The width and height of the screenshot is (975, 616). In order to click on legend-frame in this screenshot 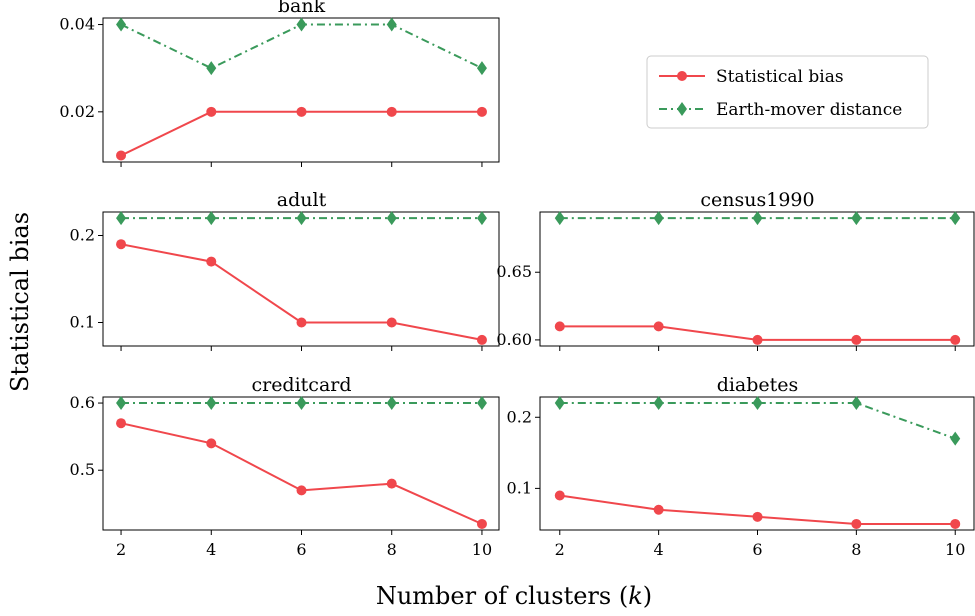, I will do `click(787, 92)`.